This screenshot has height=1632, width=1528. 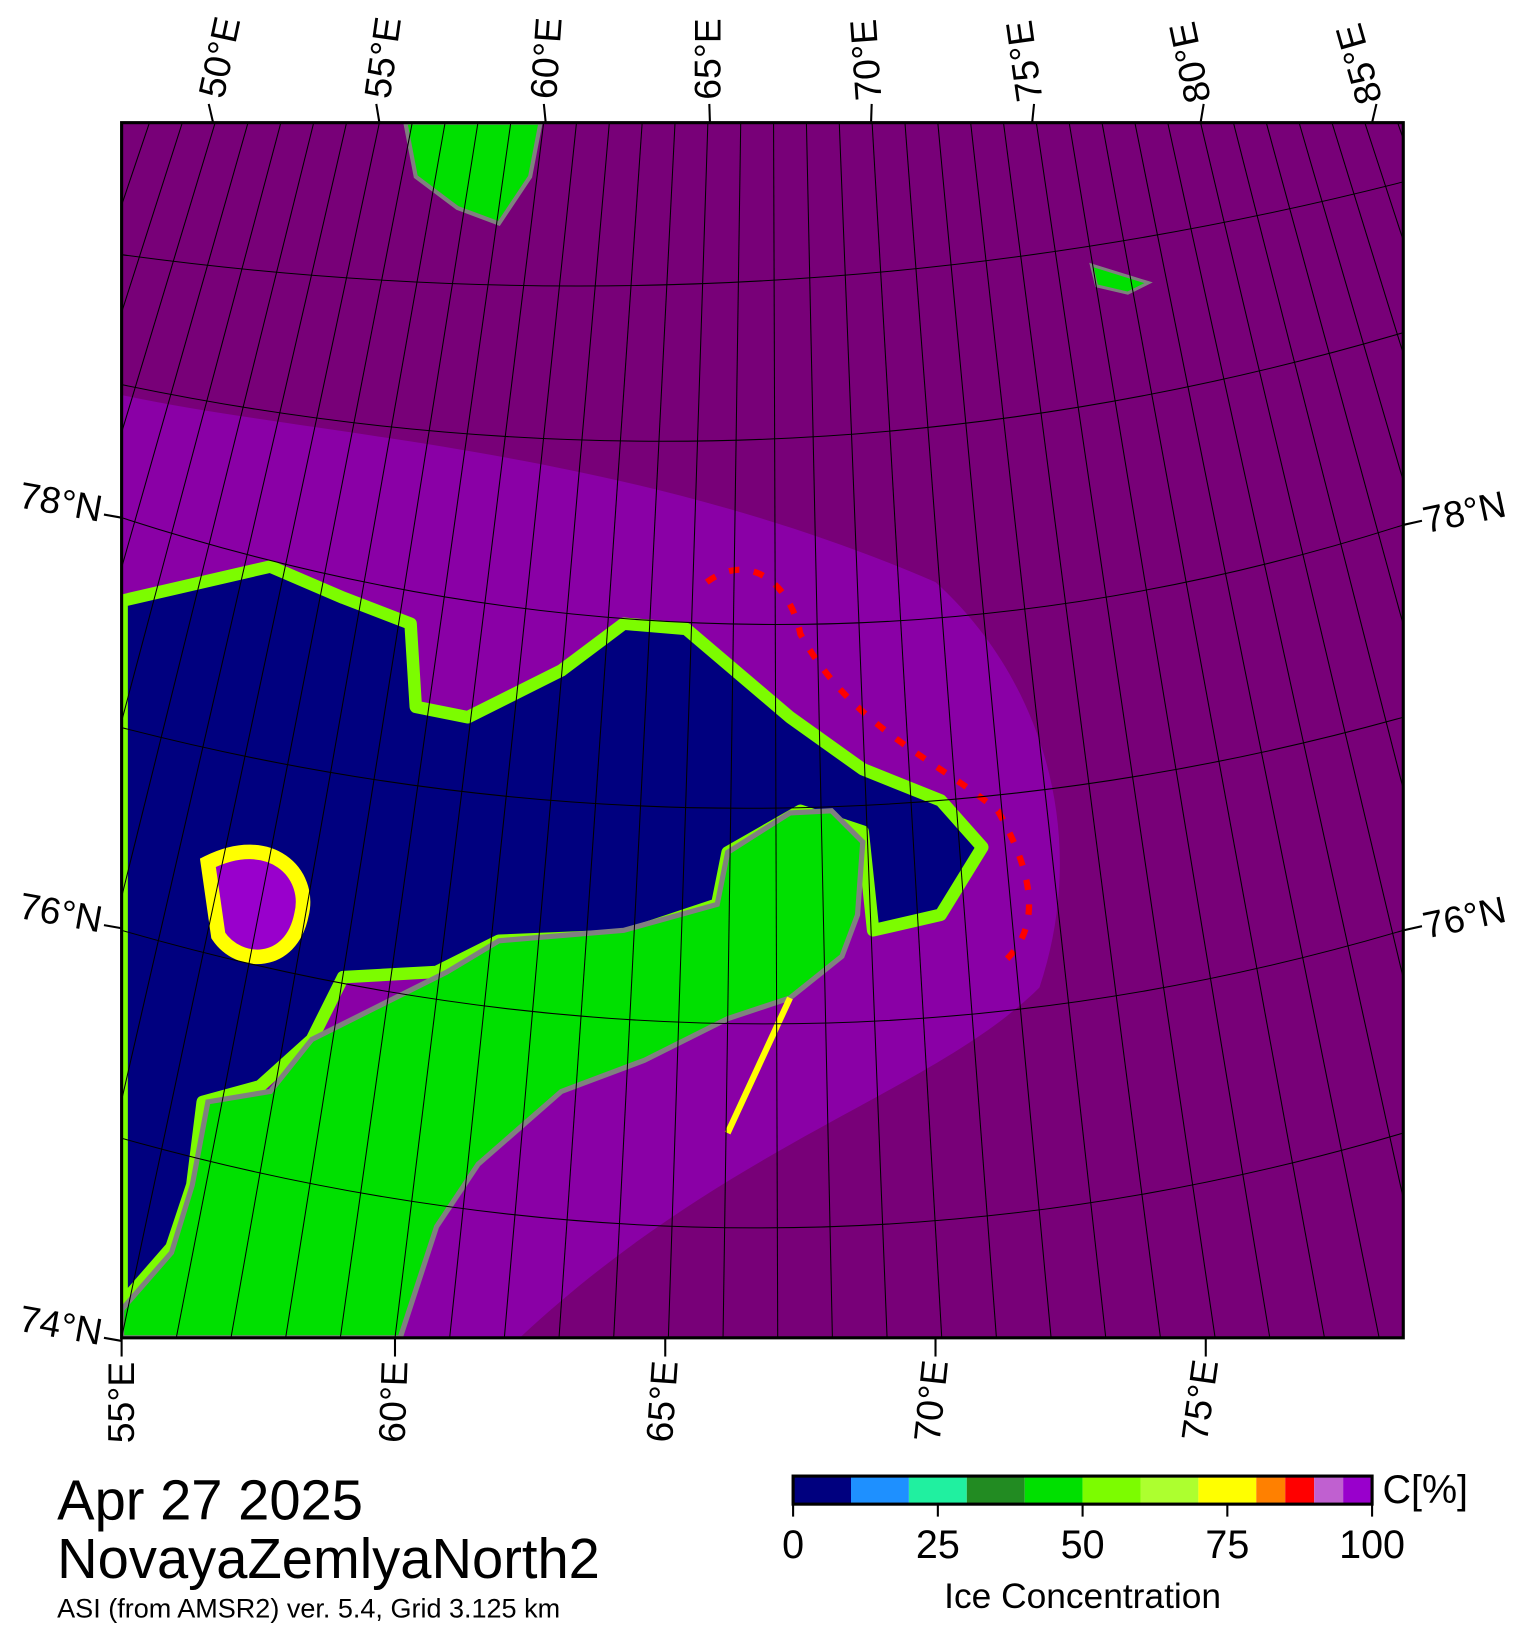 What do you see at coordinates (255, 904) in the screenshot?
I see `ice-patch` at bounding box center [255, 904].